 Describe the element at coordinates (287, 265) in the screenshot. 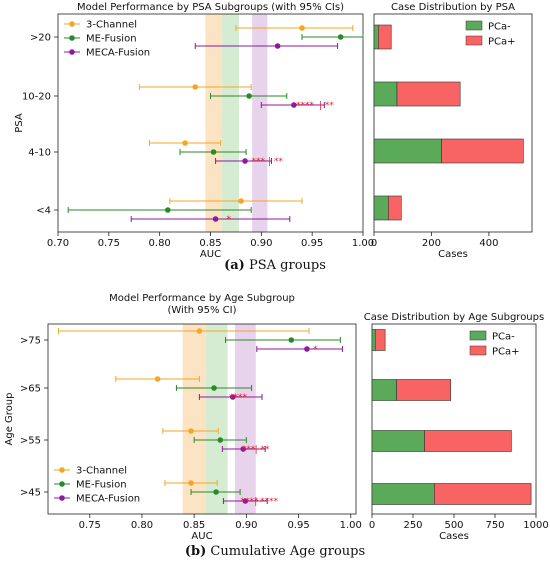

I see `caption-a-text: PSA groups` at that location.